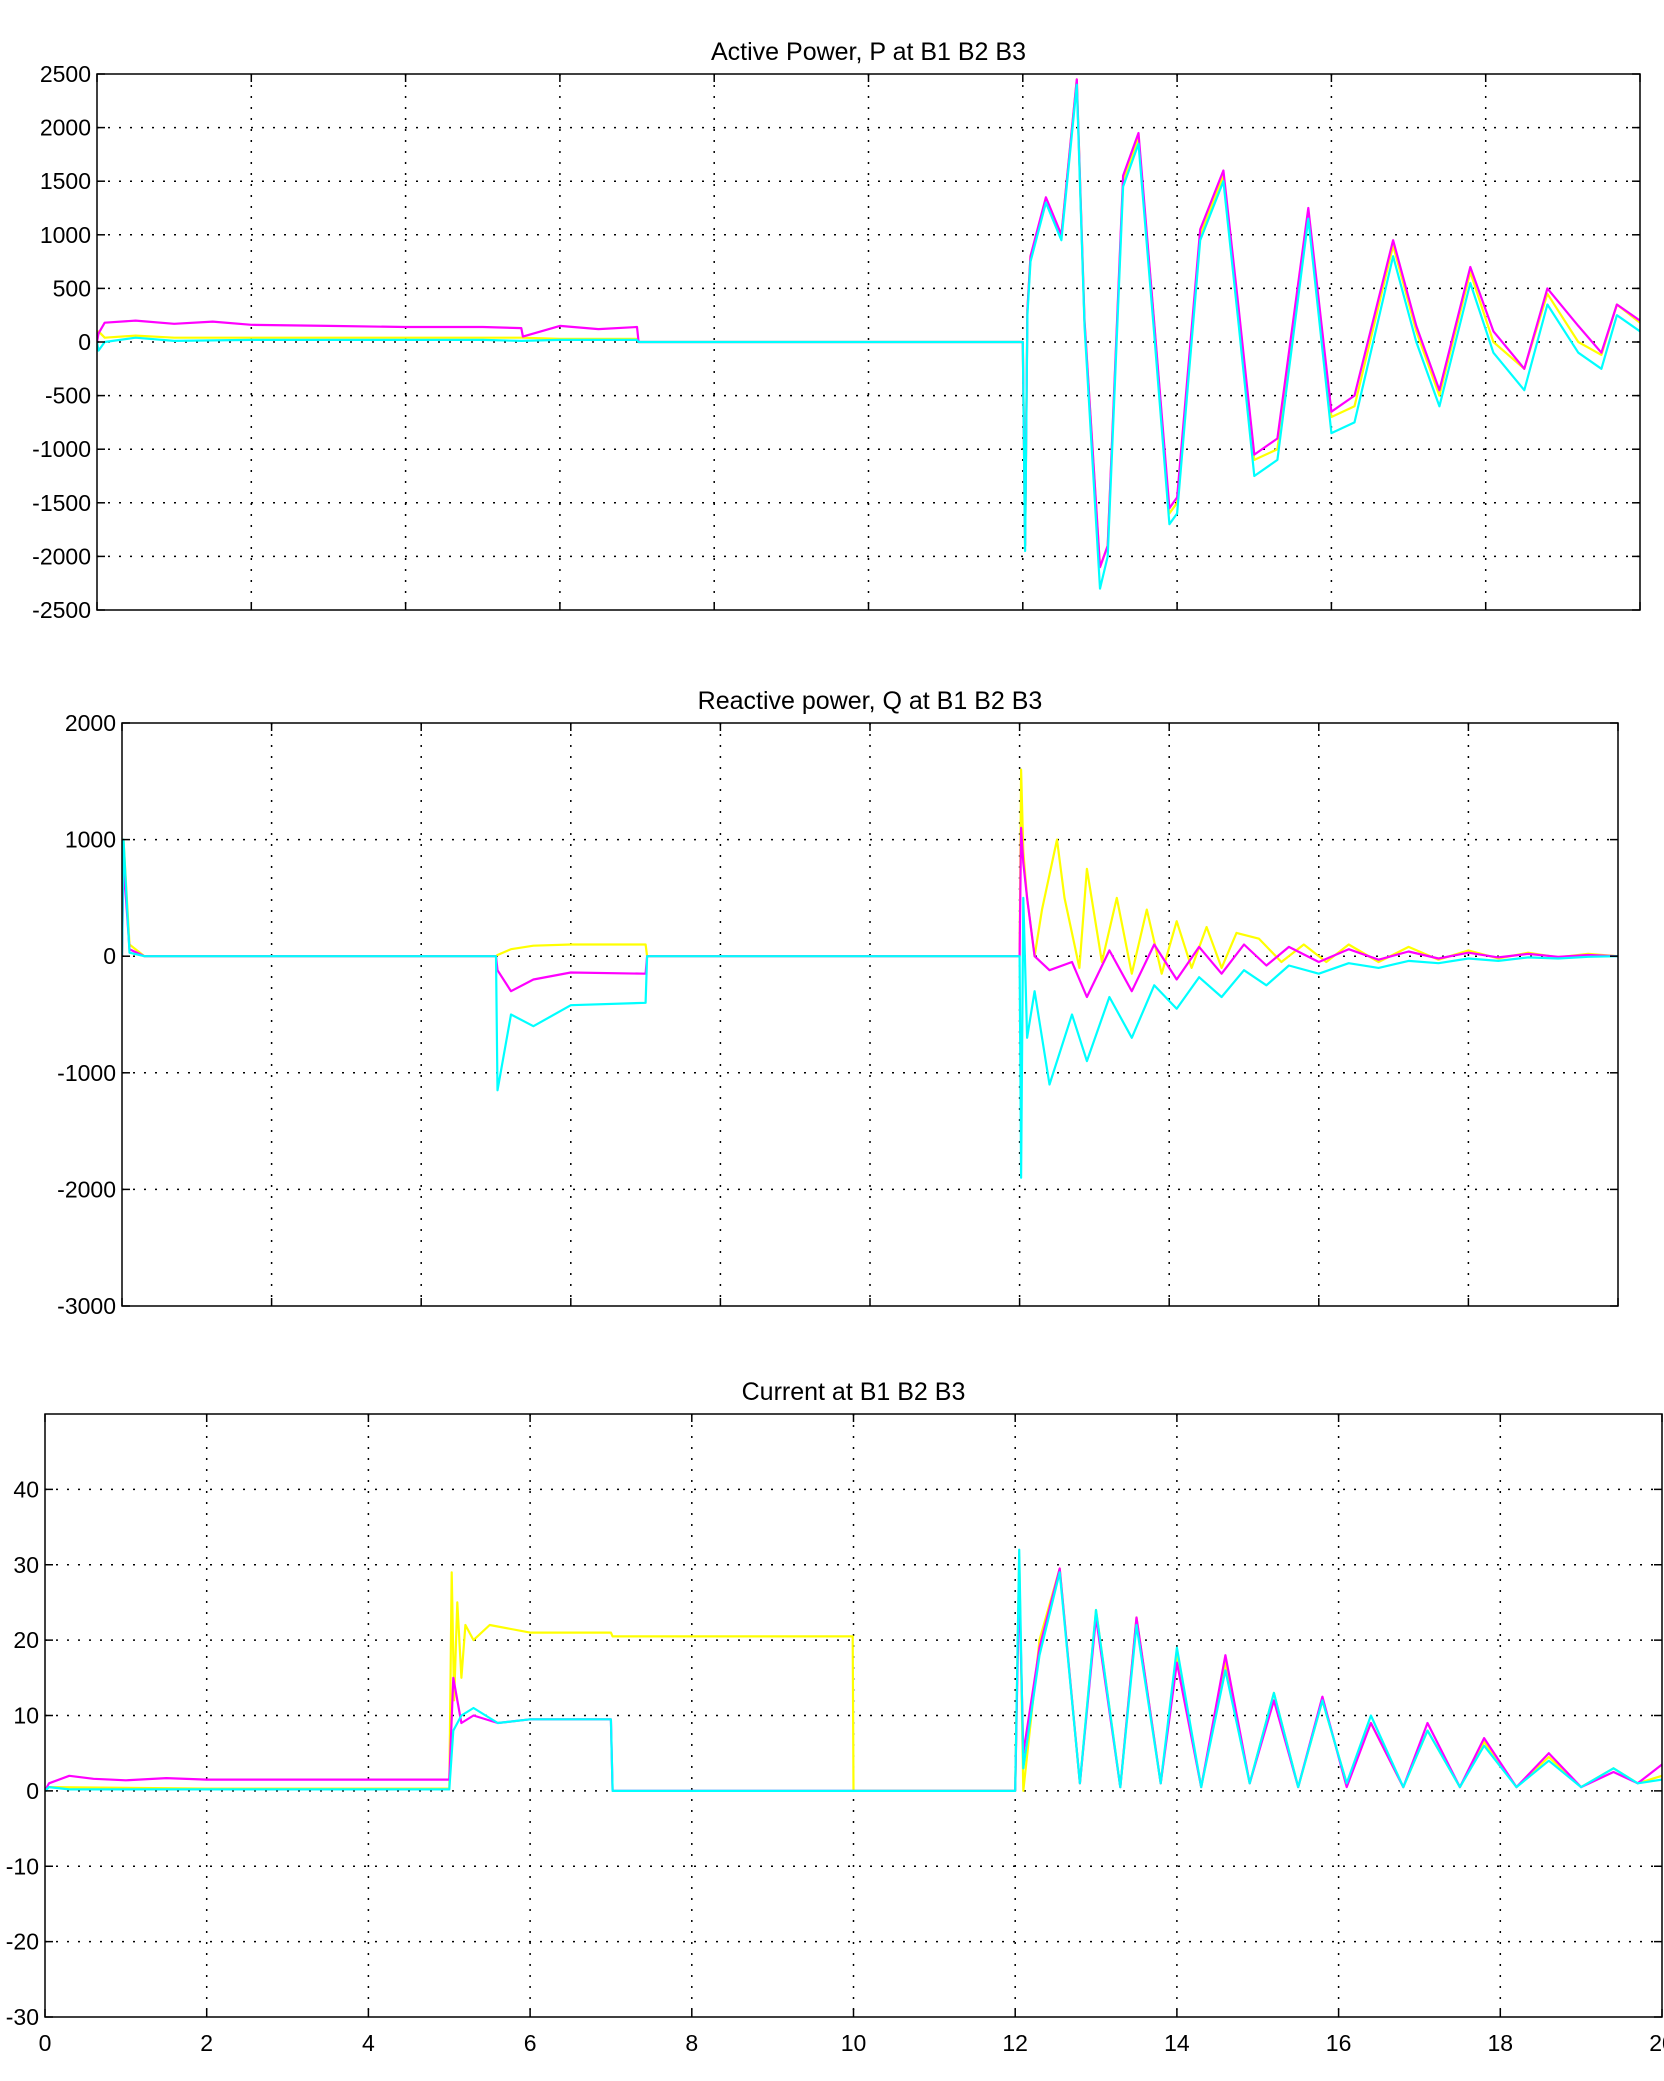  I want to click on x-tick-label: 16, so click(1339, 2043).